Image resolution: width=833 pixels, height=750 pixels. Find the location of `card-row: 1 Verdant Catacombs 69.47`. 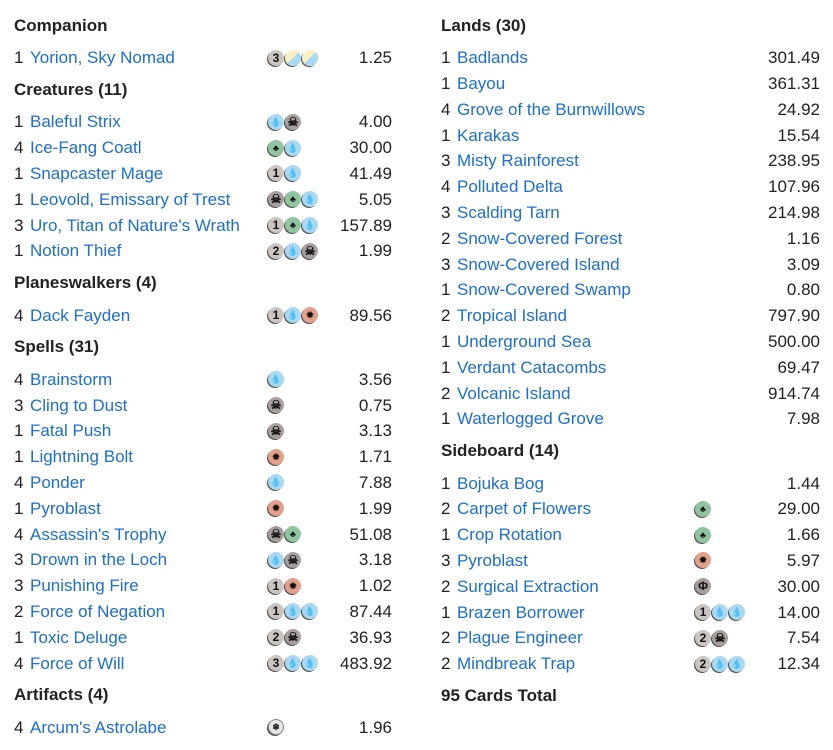

card-row: 1 Verdant Catacombs 69.47 is located at coordinates (630, 368).